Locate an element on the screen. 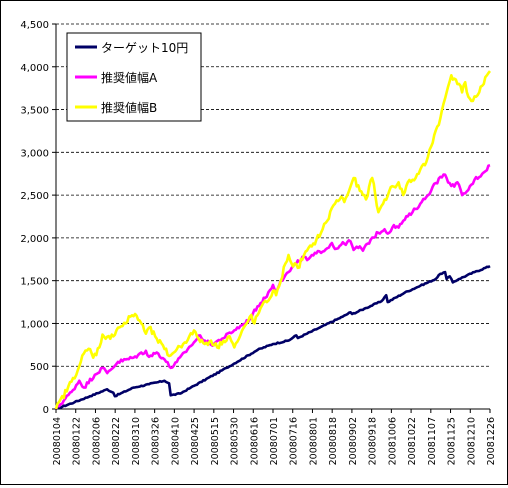 The width and height of the screenshot is (508, 488). y-tick-label: 1,000 is located at coordinates (34, 324).